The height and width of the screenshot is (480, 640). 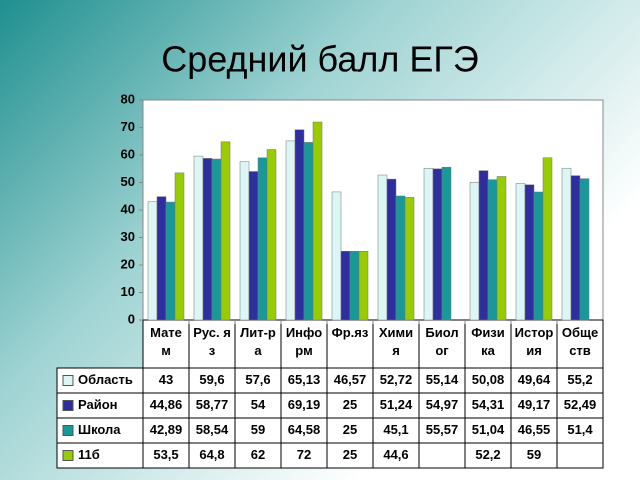 What do you see at coordinates (211, 379) in the screenshot?
I see `data-label: 59,6` at bounding box center [211, 379].